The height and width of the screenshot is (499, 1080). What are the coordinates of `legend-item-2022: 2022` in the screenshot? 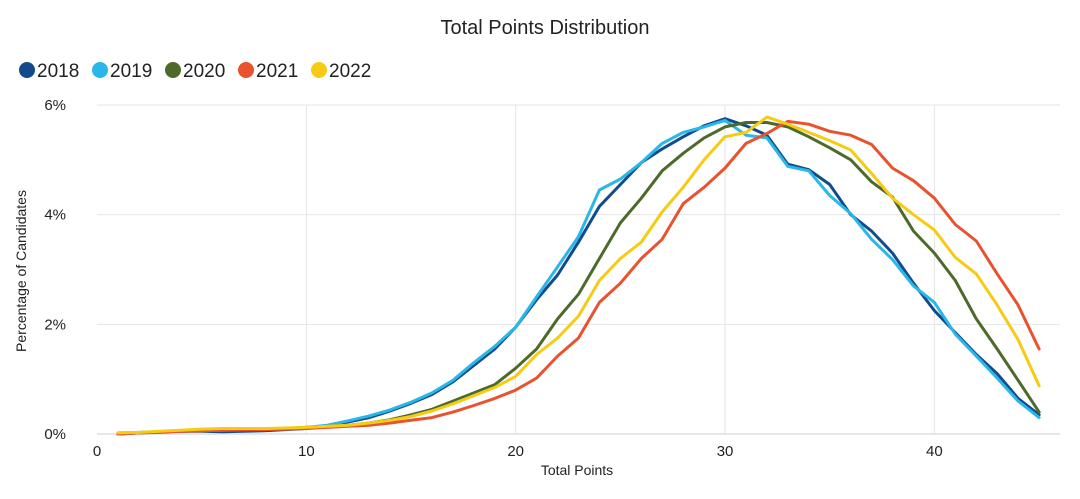 It's located at (341, 71).